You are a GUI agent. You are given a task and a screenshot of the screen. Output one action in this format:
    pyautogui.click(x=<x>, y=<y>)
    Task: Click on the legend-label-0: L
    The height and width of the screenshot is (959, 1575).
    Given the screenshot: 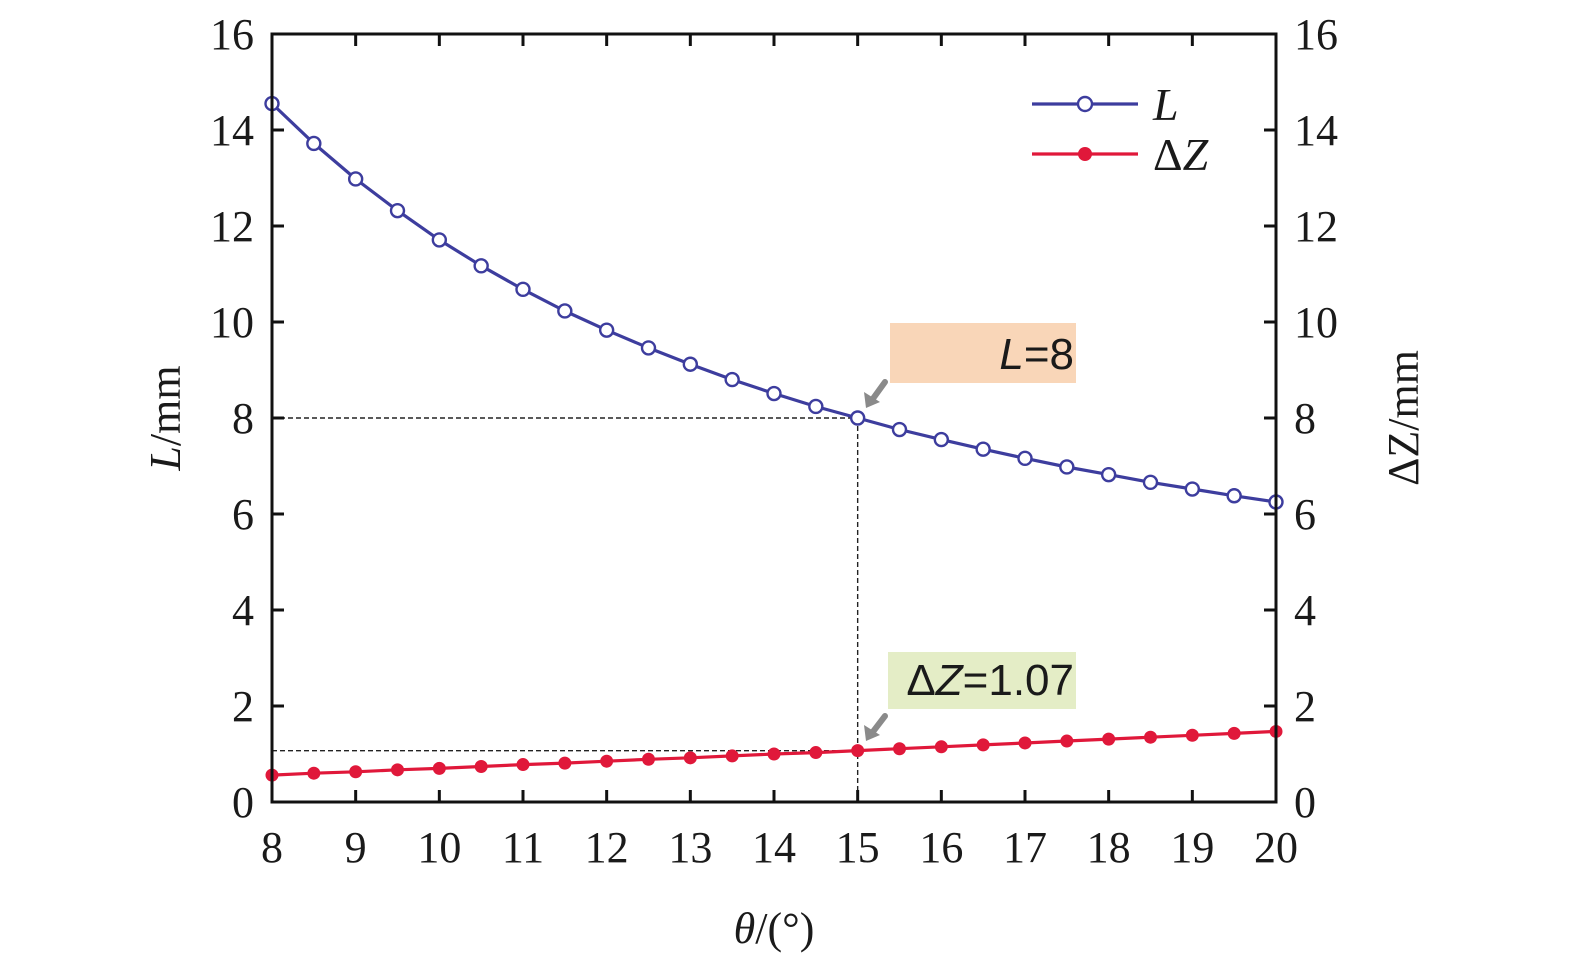 What is the action you would take?
    pyautogui.click(x=1165, y=104)
    